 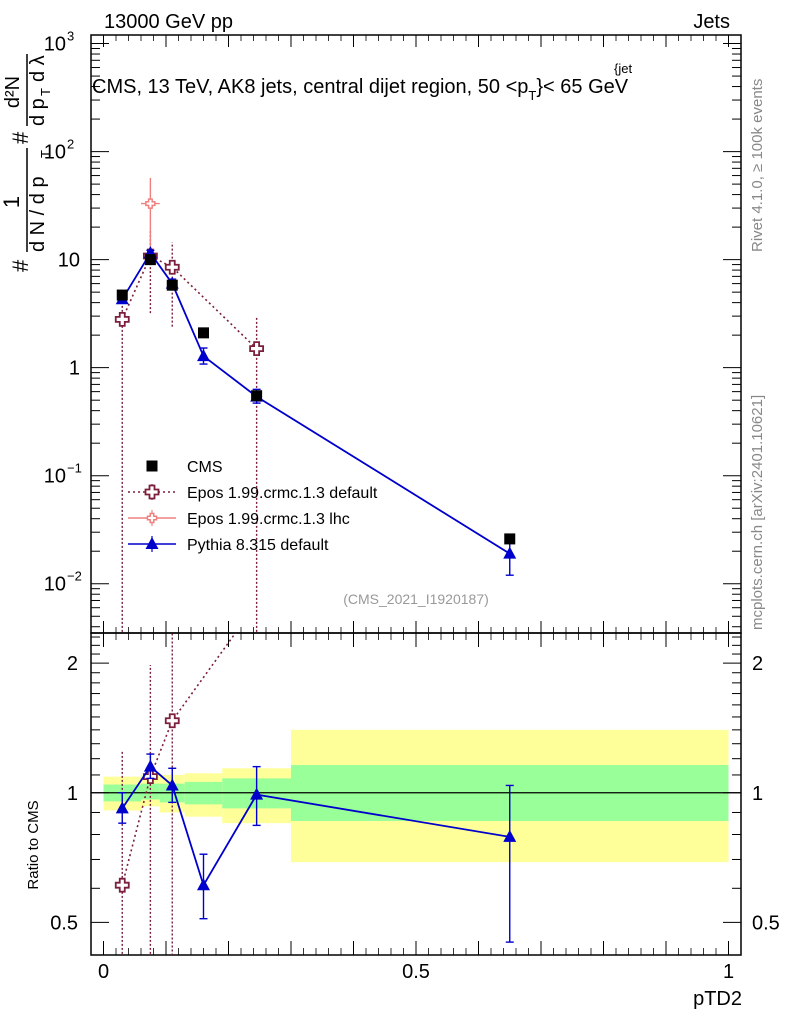 What do you see at coordinates (757, 664) in the screenshot?
I see `ratio-ytick-label-right: 2` at bounding box center [757, 664].